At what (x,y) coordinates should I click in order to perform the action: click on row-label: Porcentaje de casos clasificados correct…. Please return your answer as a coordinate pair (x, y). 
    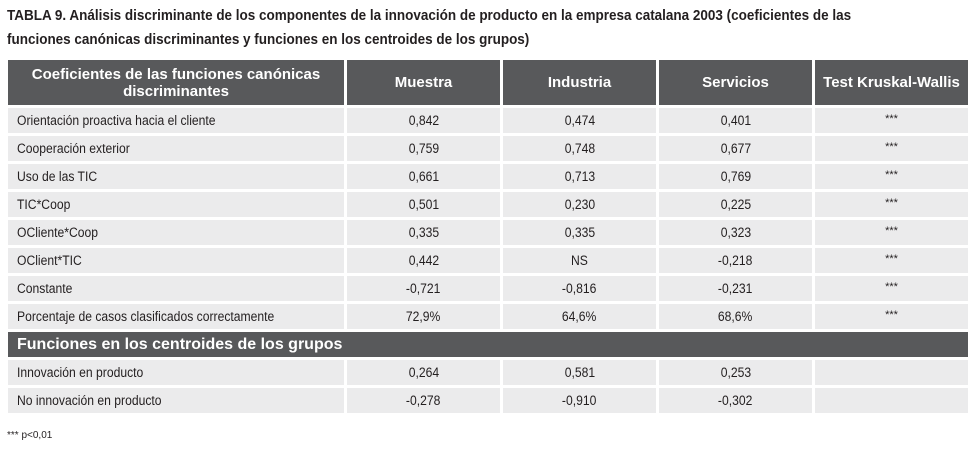
    Looking at the image, I should click on (176, 316).